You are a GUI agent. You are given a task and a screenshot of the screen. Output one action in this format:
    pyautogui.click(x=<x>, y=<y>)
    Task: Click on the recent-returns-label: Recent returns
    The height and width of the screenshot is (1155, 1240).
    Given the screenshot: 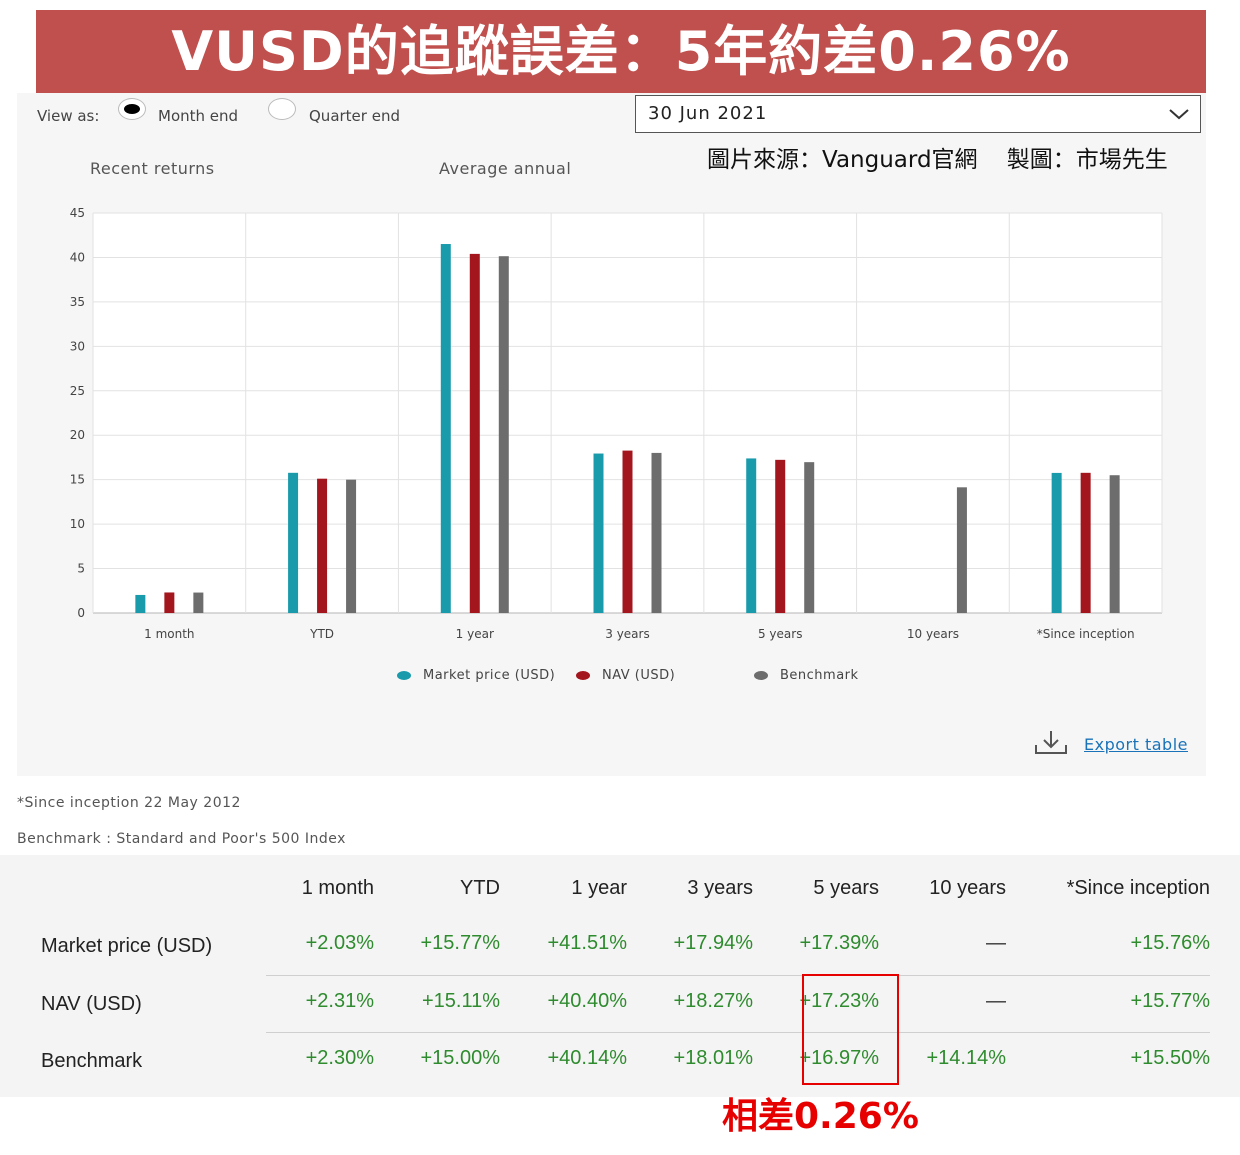 What is the action you would take?
    pyautogui.click(x=152, y=168)
    